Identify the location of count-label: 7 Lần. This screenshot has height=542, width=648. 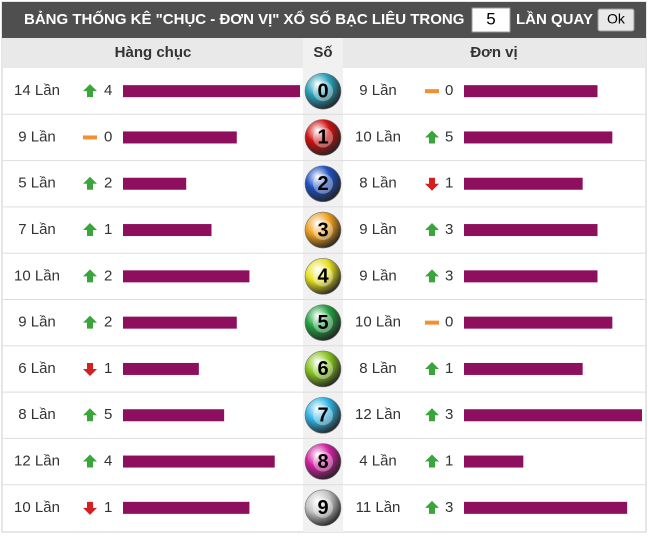
(37, 229).